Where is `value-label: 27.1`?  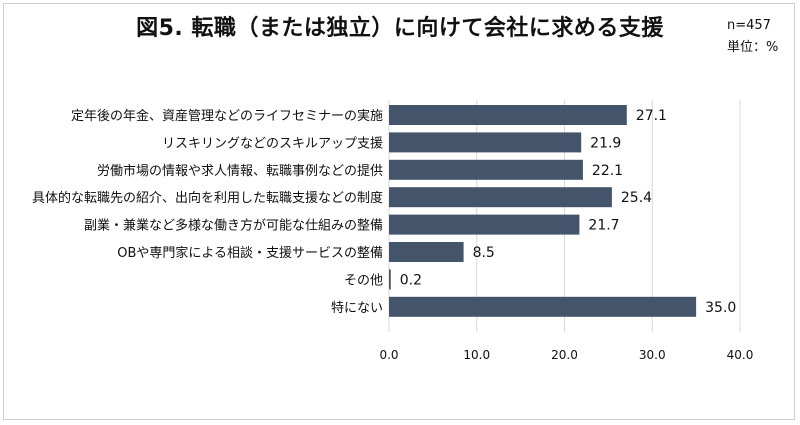
value-label: 27.1 is located at coordinates (651, 116).